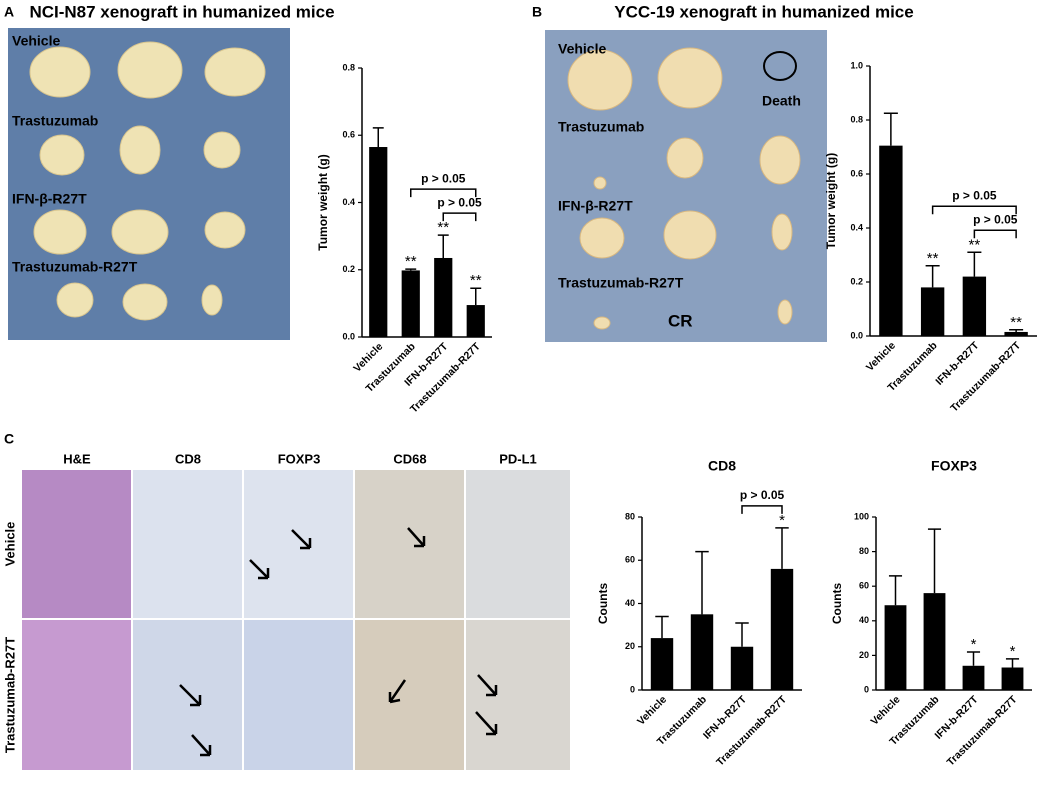 This screenshot has height=789, width=1052. What do you see at coordinates (348, 67) in the screenshot?
I see `y-tick-label: 0.8` at bounding box center [348, 67].